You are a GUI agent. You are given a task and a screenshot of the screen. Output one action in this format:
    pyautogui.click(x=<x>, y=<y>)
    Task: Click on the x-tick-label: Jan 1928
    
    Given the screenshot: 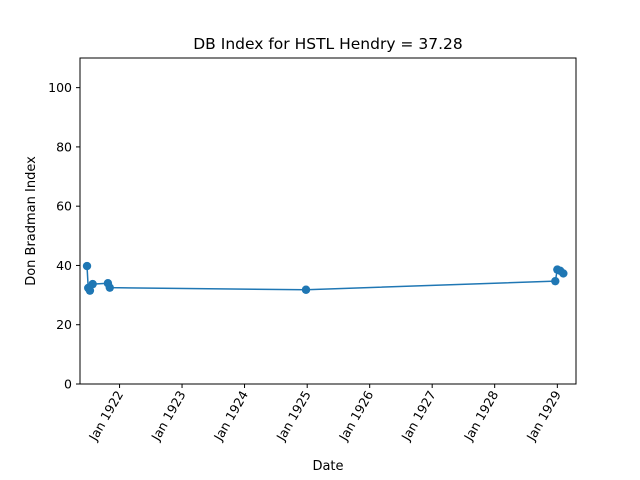 What is the action you would take?
    pyautogui.click(x=480, y=416)
    